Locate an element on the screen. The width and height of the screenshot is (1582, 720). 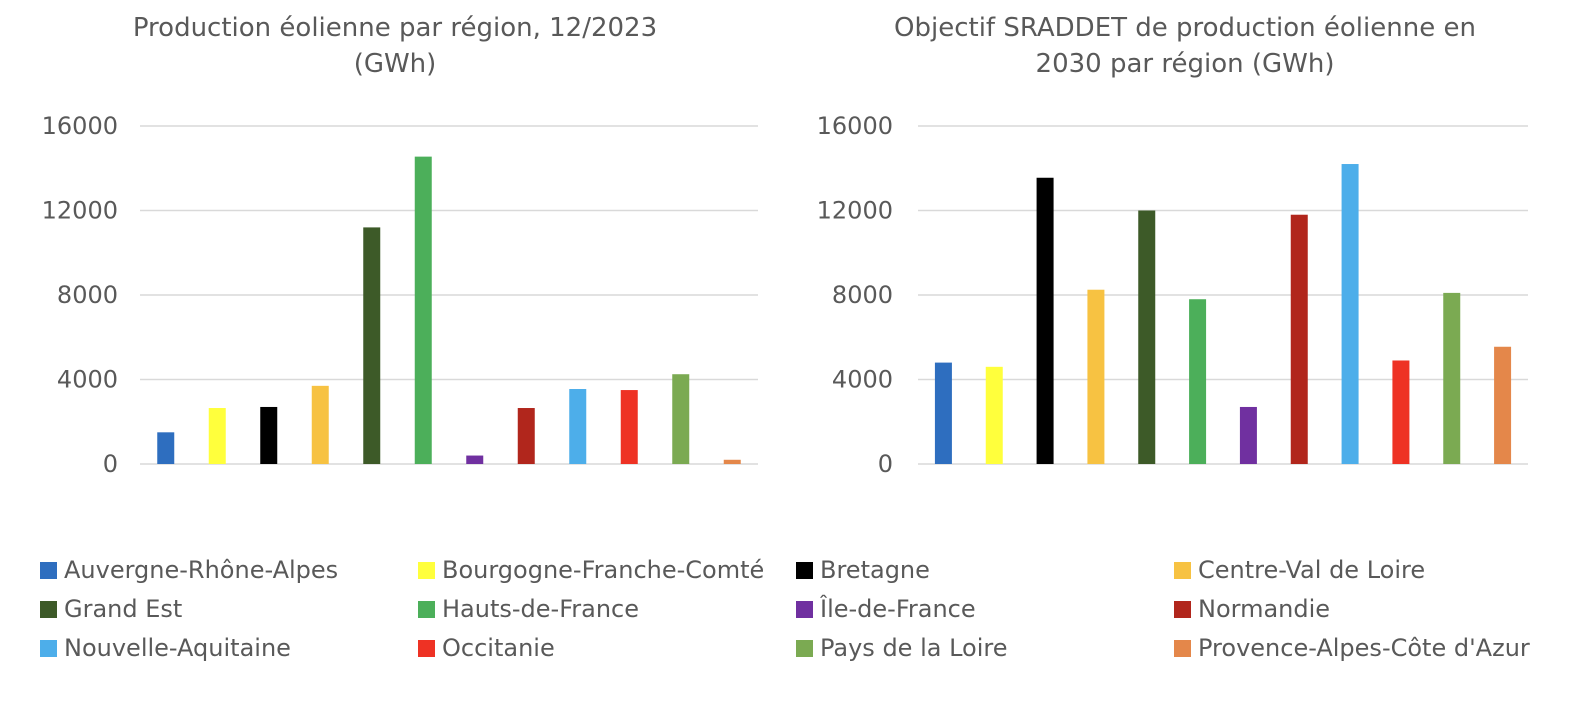
legend-item: Nouvelle-Aquitaine is located at coordinates (165, 648).